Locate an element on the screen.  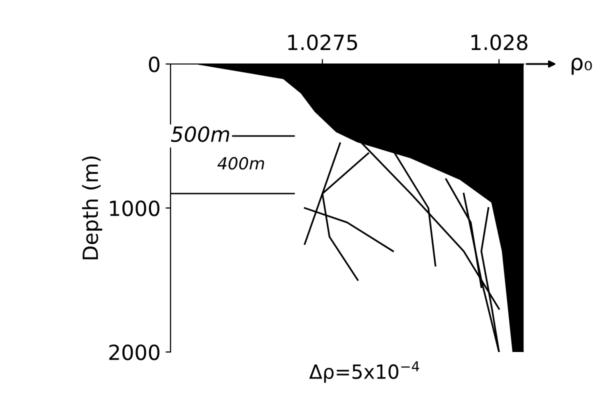
y-tick-label: 1000 is located at coordinates (135, 208).